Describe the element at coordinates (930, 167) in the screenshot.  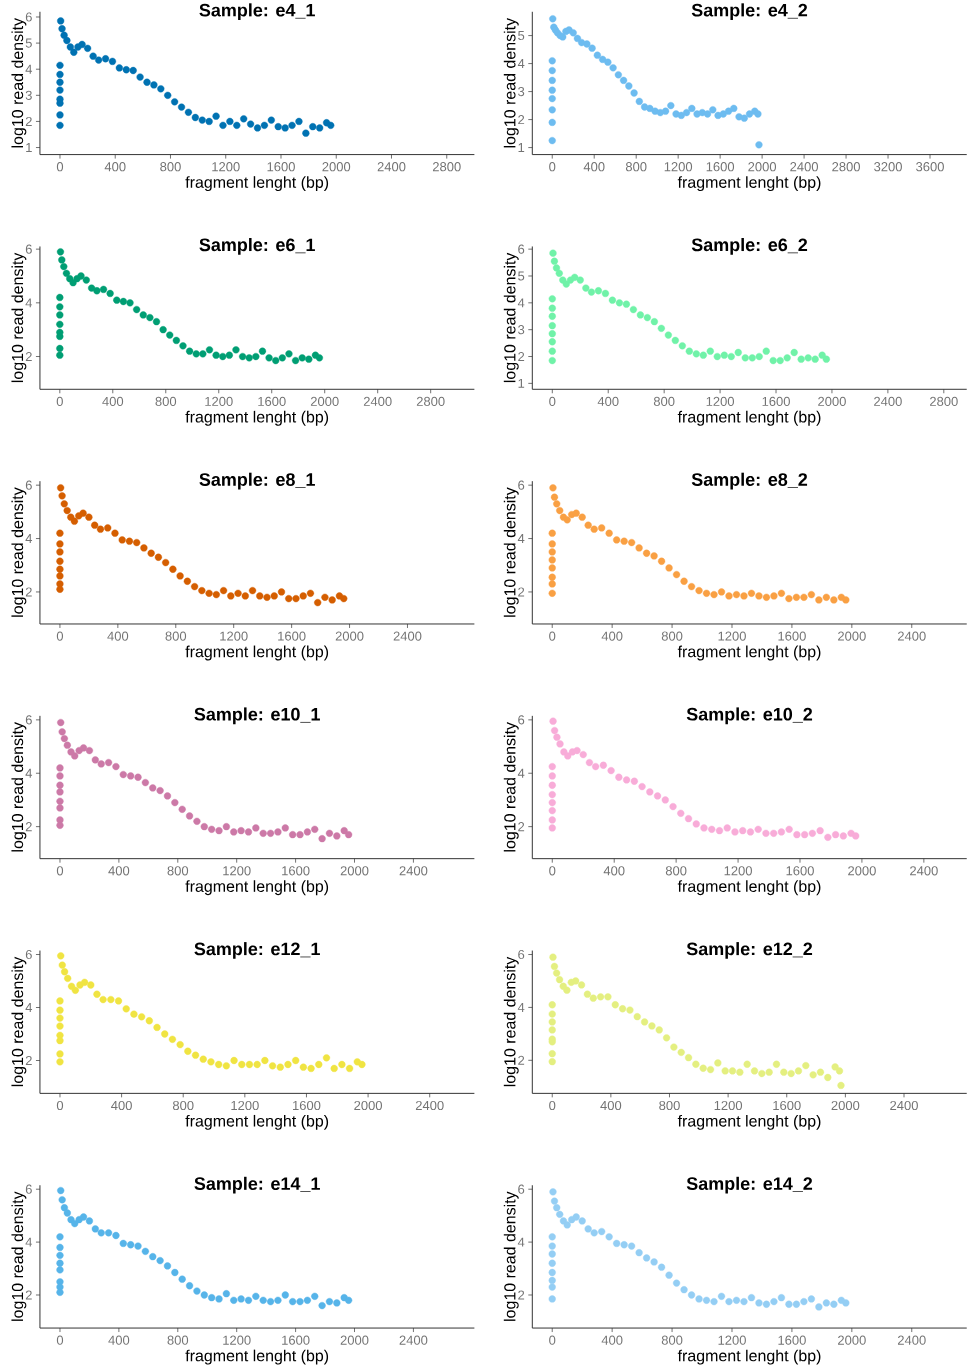
I see `x-tick-label: 3600` at that location.